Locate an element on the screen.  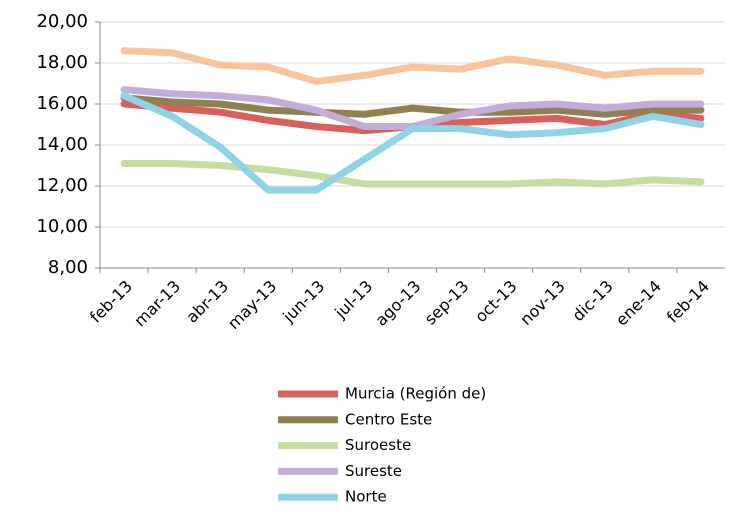
x-tick-label: jun-13 is located at coordinates (303, 302).